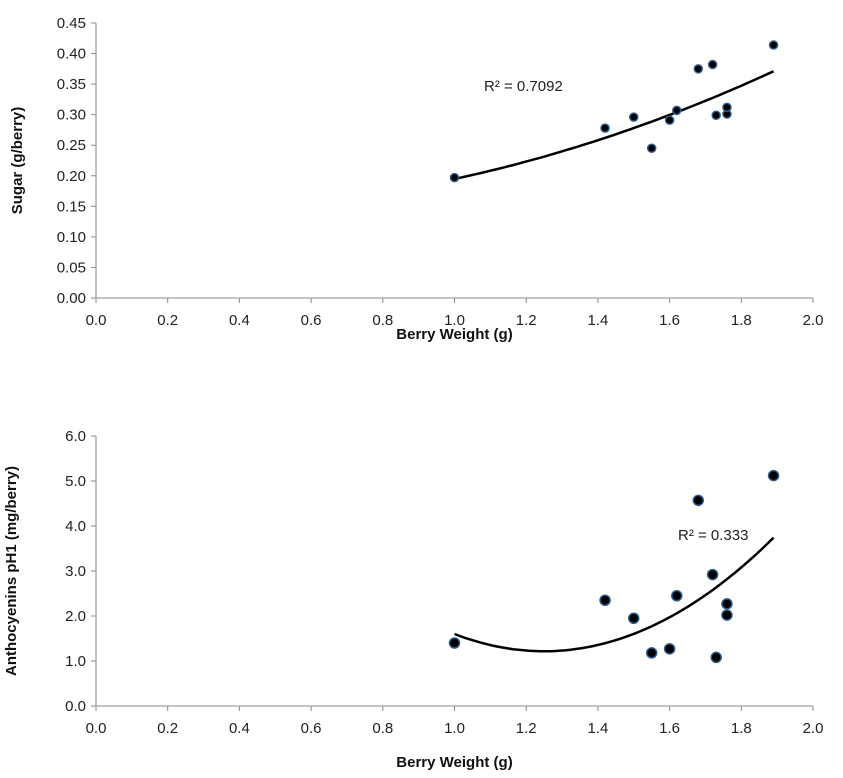  What do you see at coordinates (71, 176) in the screenshot?
I see `y-tick-label: 0.20` at bounding box center [71, 176].